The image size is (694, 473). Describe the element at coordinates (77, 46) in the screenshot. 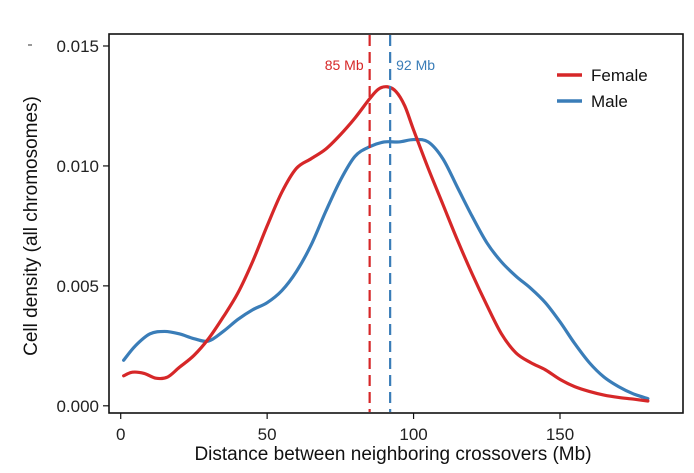

I see `y-tick-label: 0.015` at that location.